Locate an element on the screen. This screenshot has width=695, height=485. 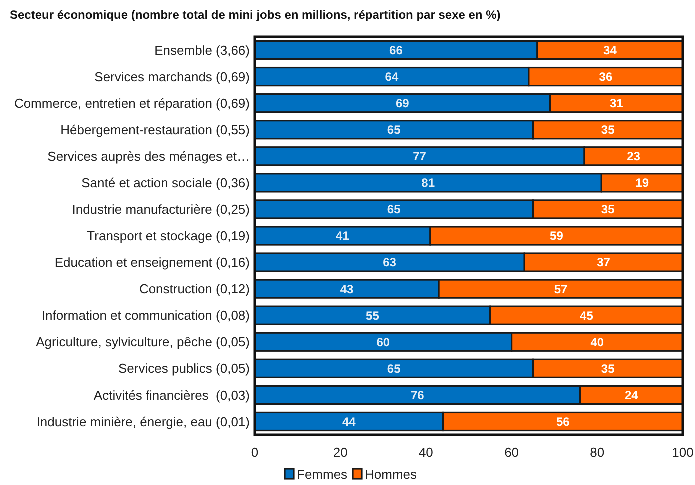
data-label: 31 is located at coordinates (617, 103).